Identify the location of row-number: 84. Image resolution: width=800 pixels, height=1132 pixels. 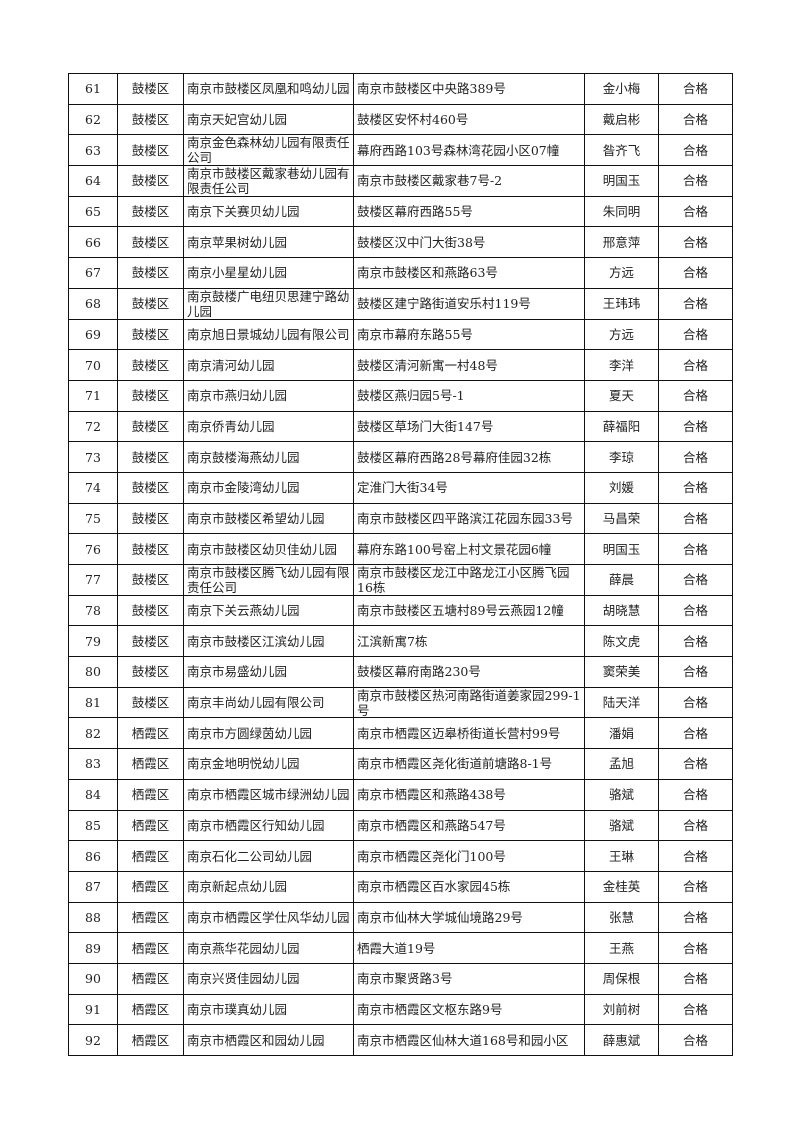
(93, 795).